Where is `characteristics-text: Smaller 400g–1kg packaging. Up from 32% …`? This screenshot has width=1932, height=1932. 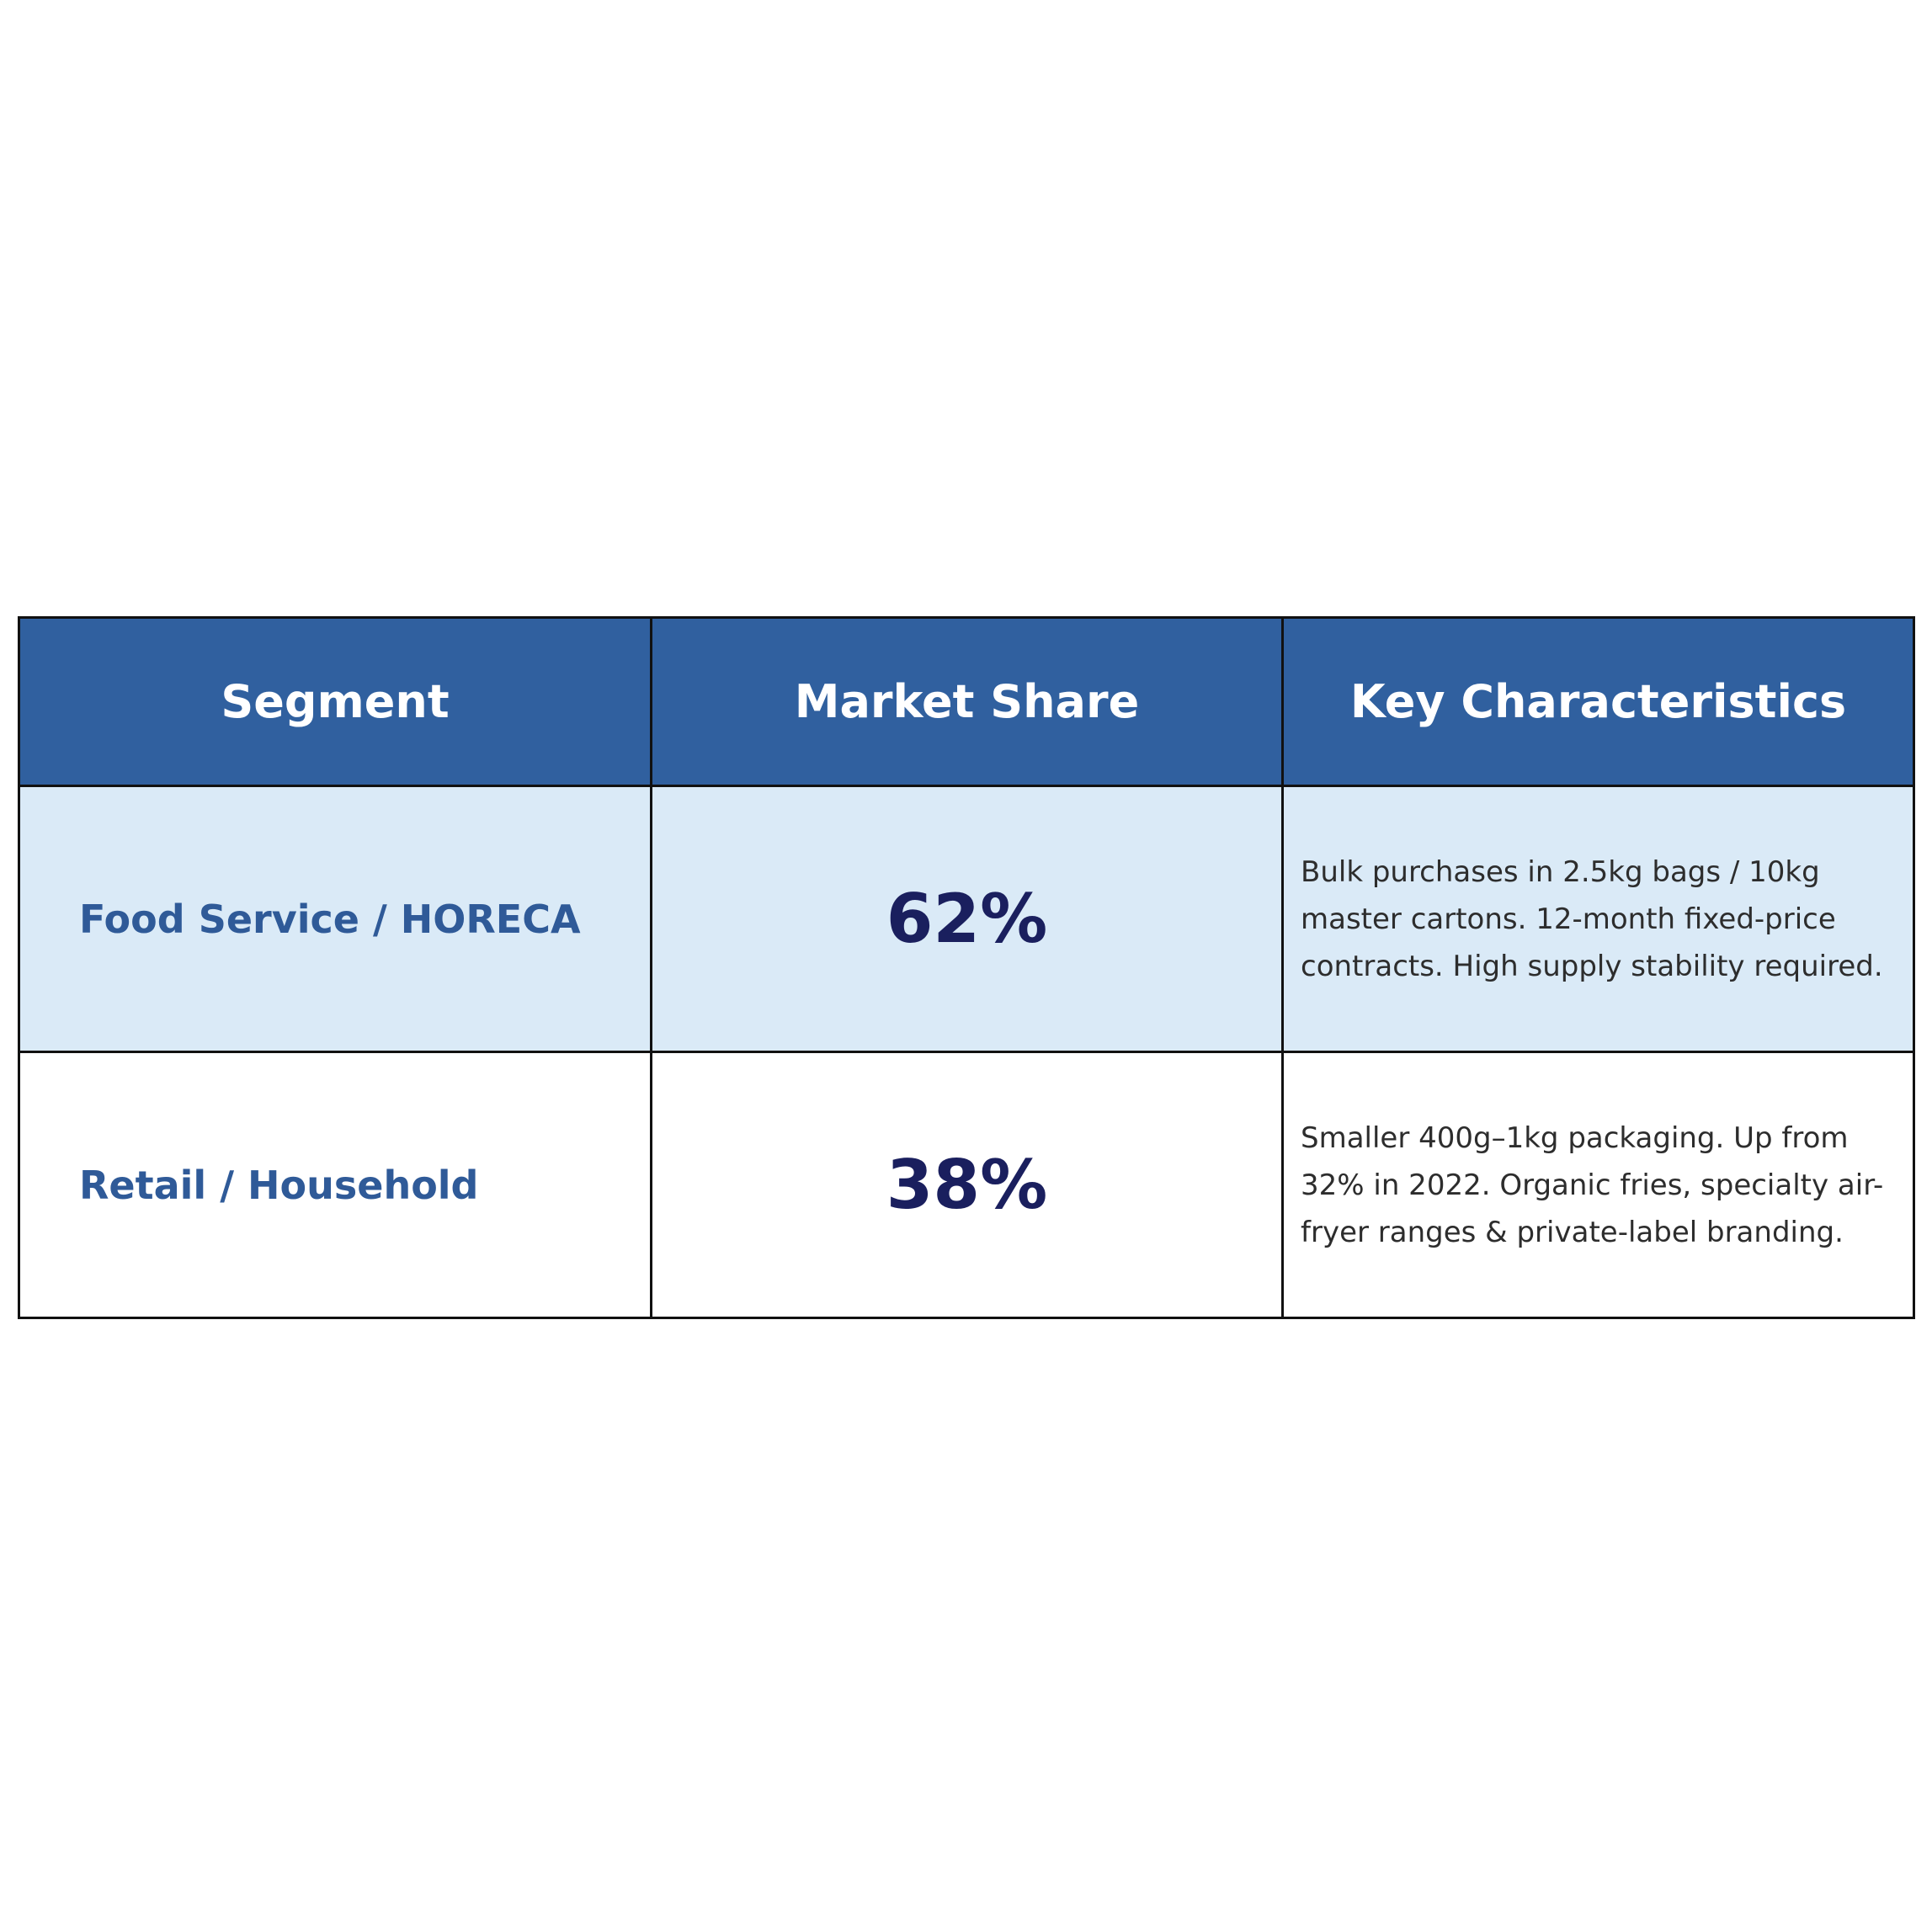
characteristics-text: Smaller 400g–1kg packaging. Up from 32% … is located at coordinates (1592, 1185).